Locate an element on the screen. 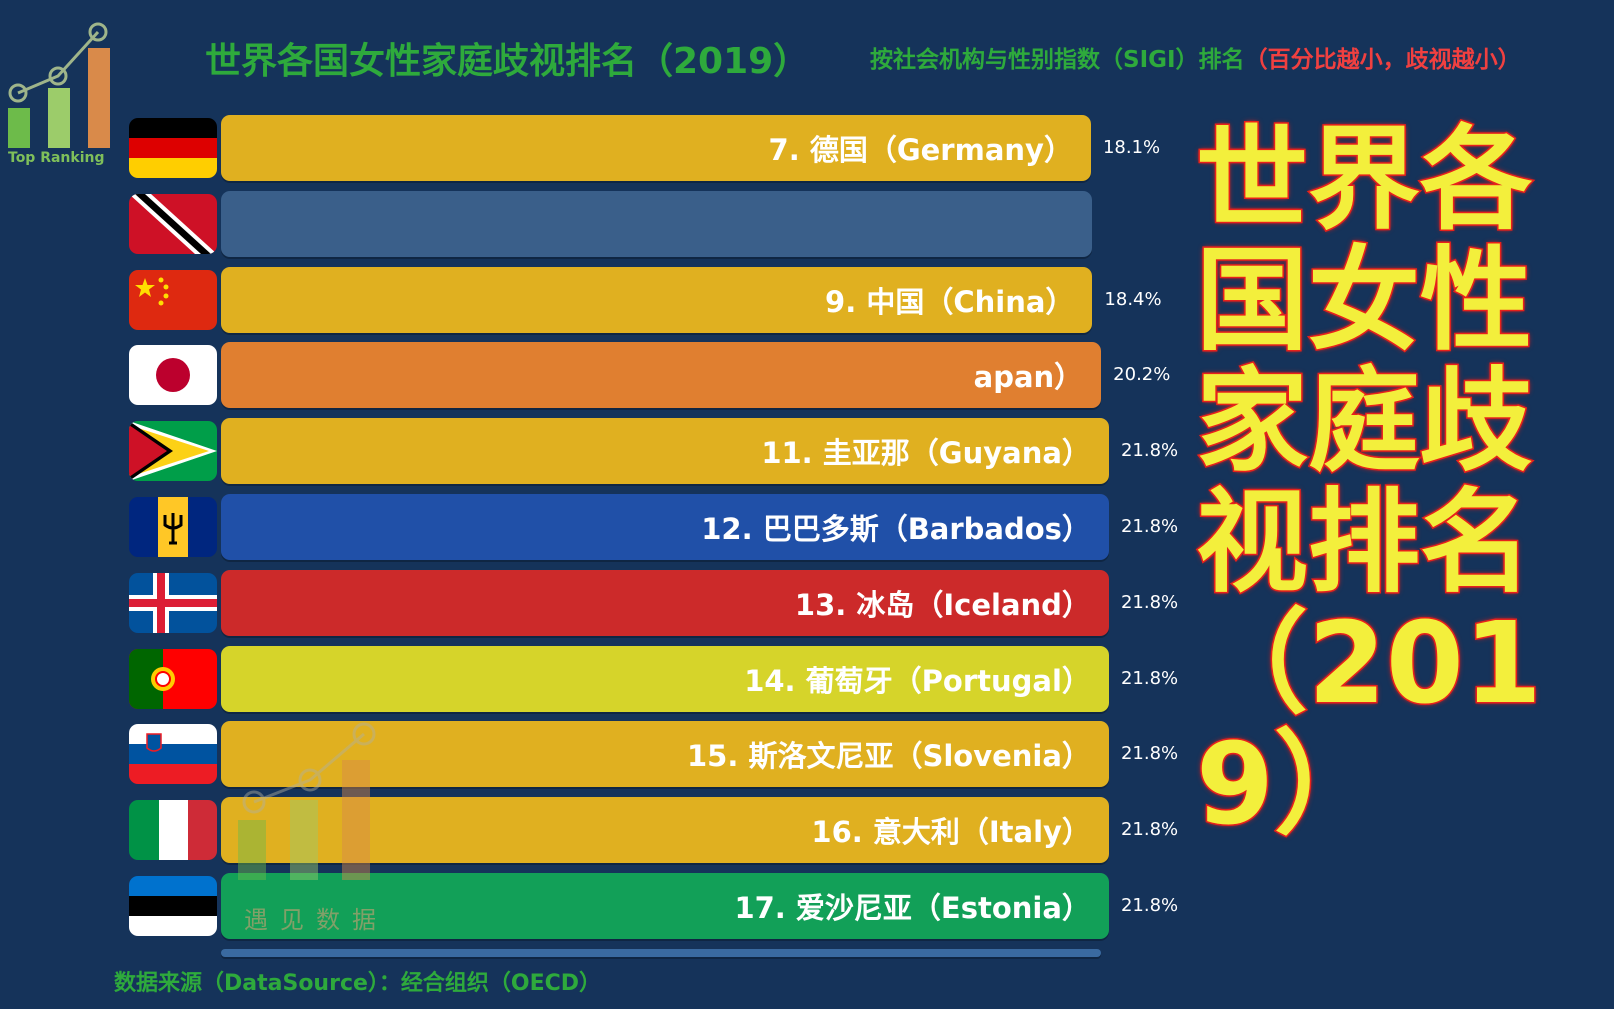  bar-label: 12. 巴巴多斯（Barbados） is located at coordinates (896, 529).